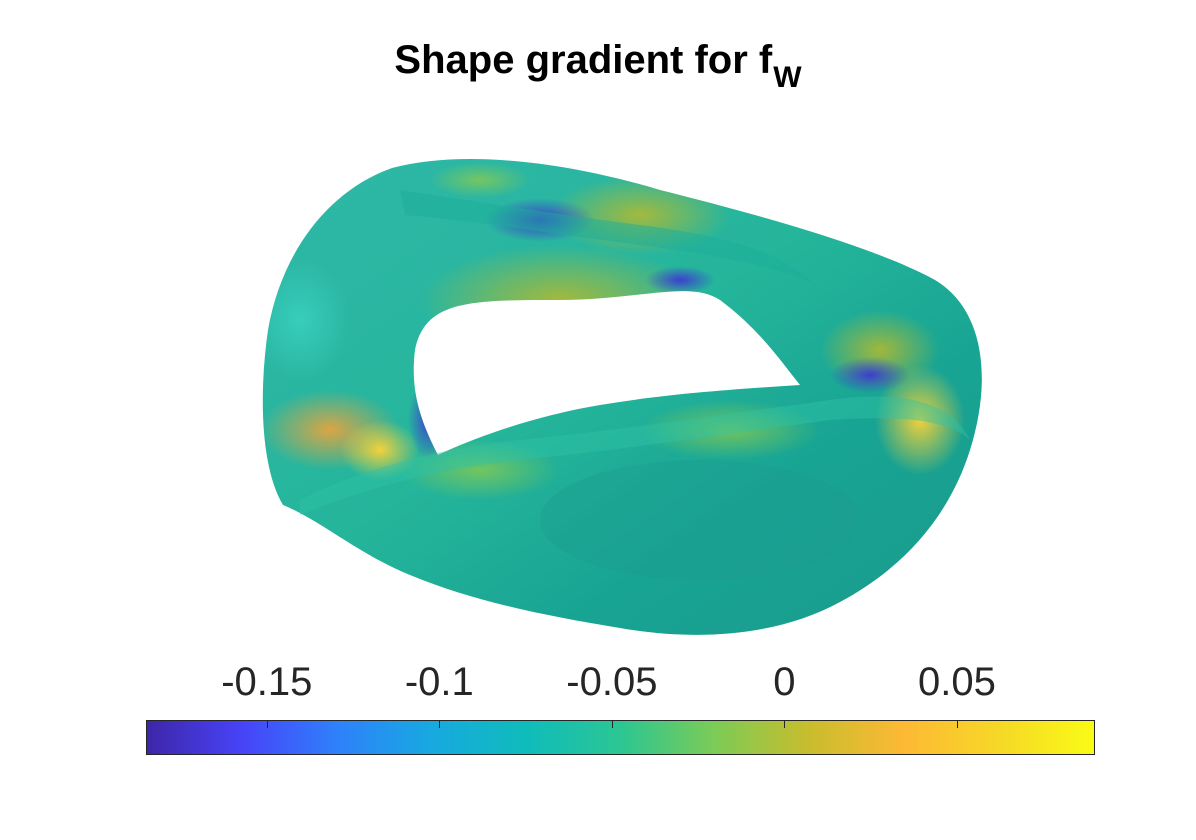  Describe the element at coordinates (620, 737) in the screenshot. I see `colorbar` at that location.